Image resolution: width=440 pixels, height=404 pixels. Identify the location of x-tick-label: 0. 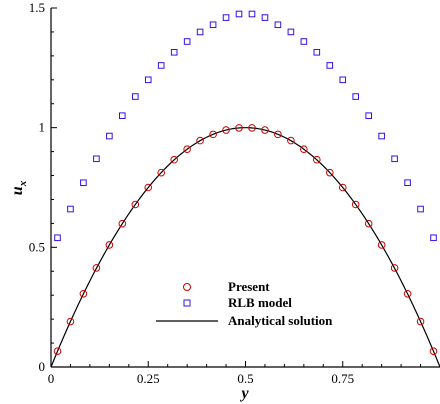
(51, 378).